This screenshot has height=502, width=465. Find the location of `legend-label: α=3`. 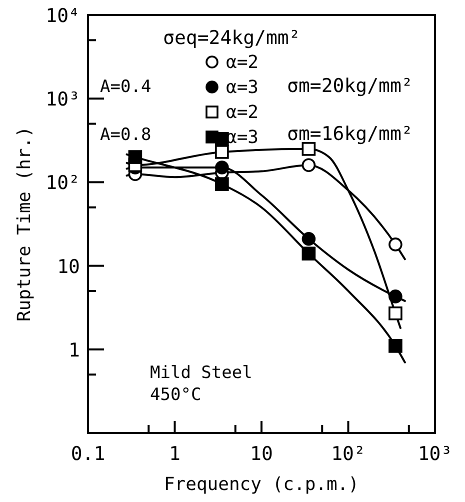

legend-label: α=3 is located at coordinates (242, 87).